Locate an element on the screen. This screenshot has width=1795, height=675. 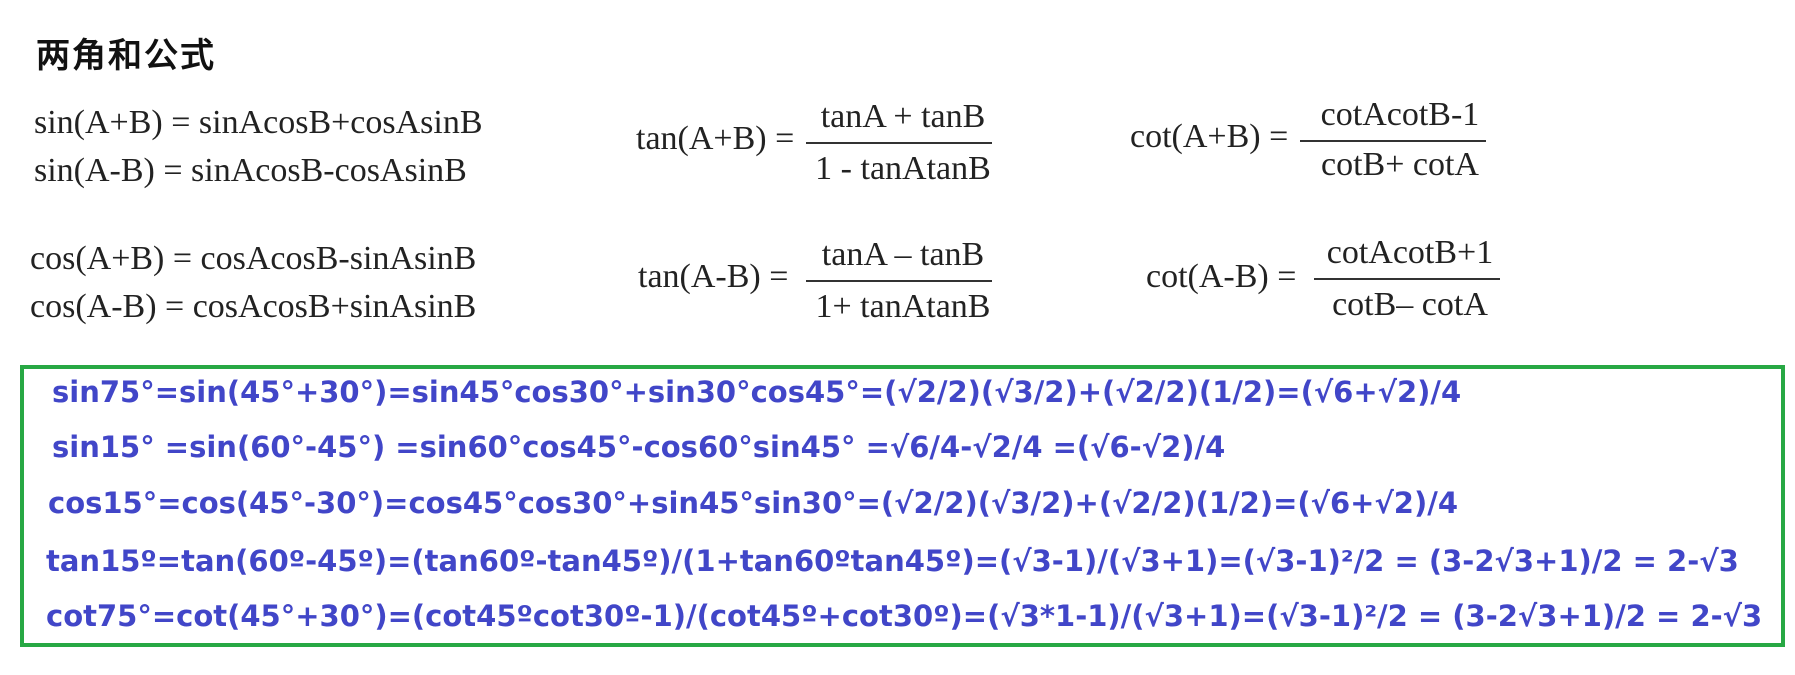
cot-diff-fraction-bar is located at coordinates (1407, 279).